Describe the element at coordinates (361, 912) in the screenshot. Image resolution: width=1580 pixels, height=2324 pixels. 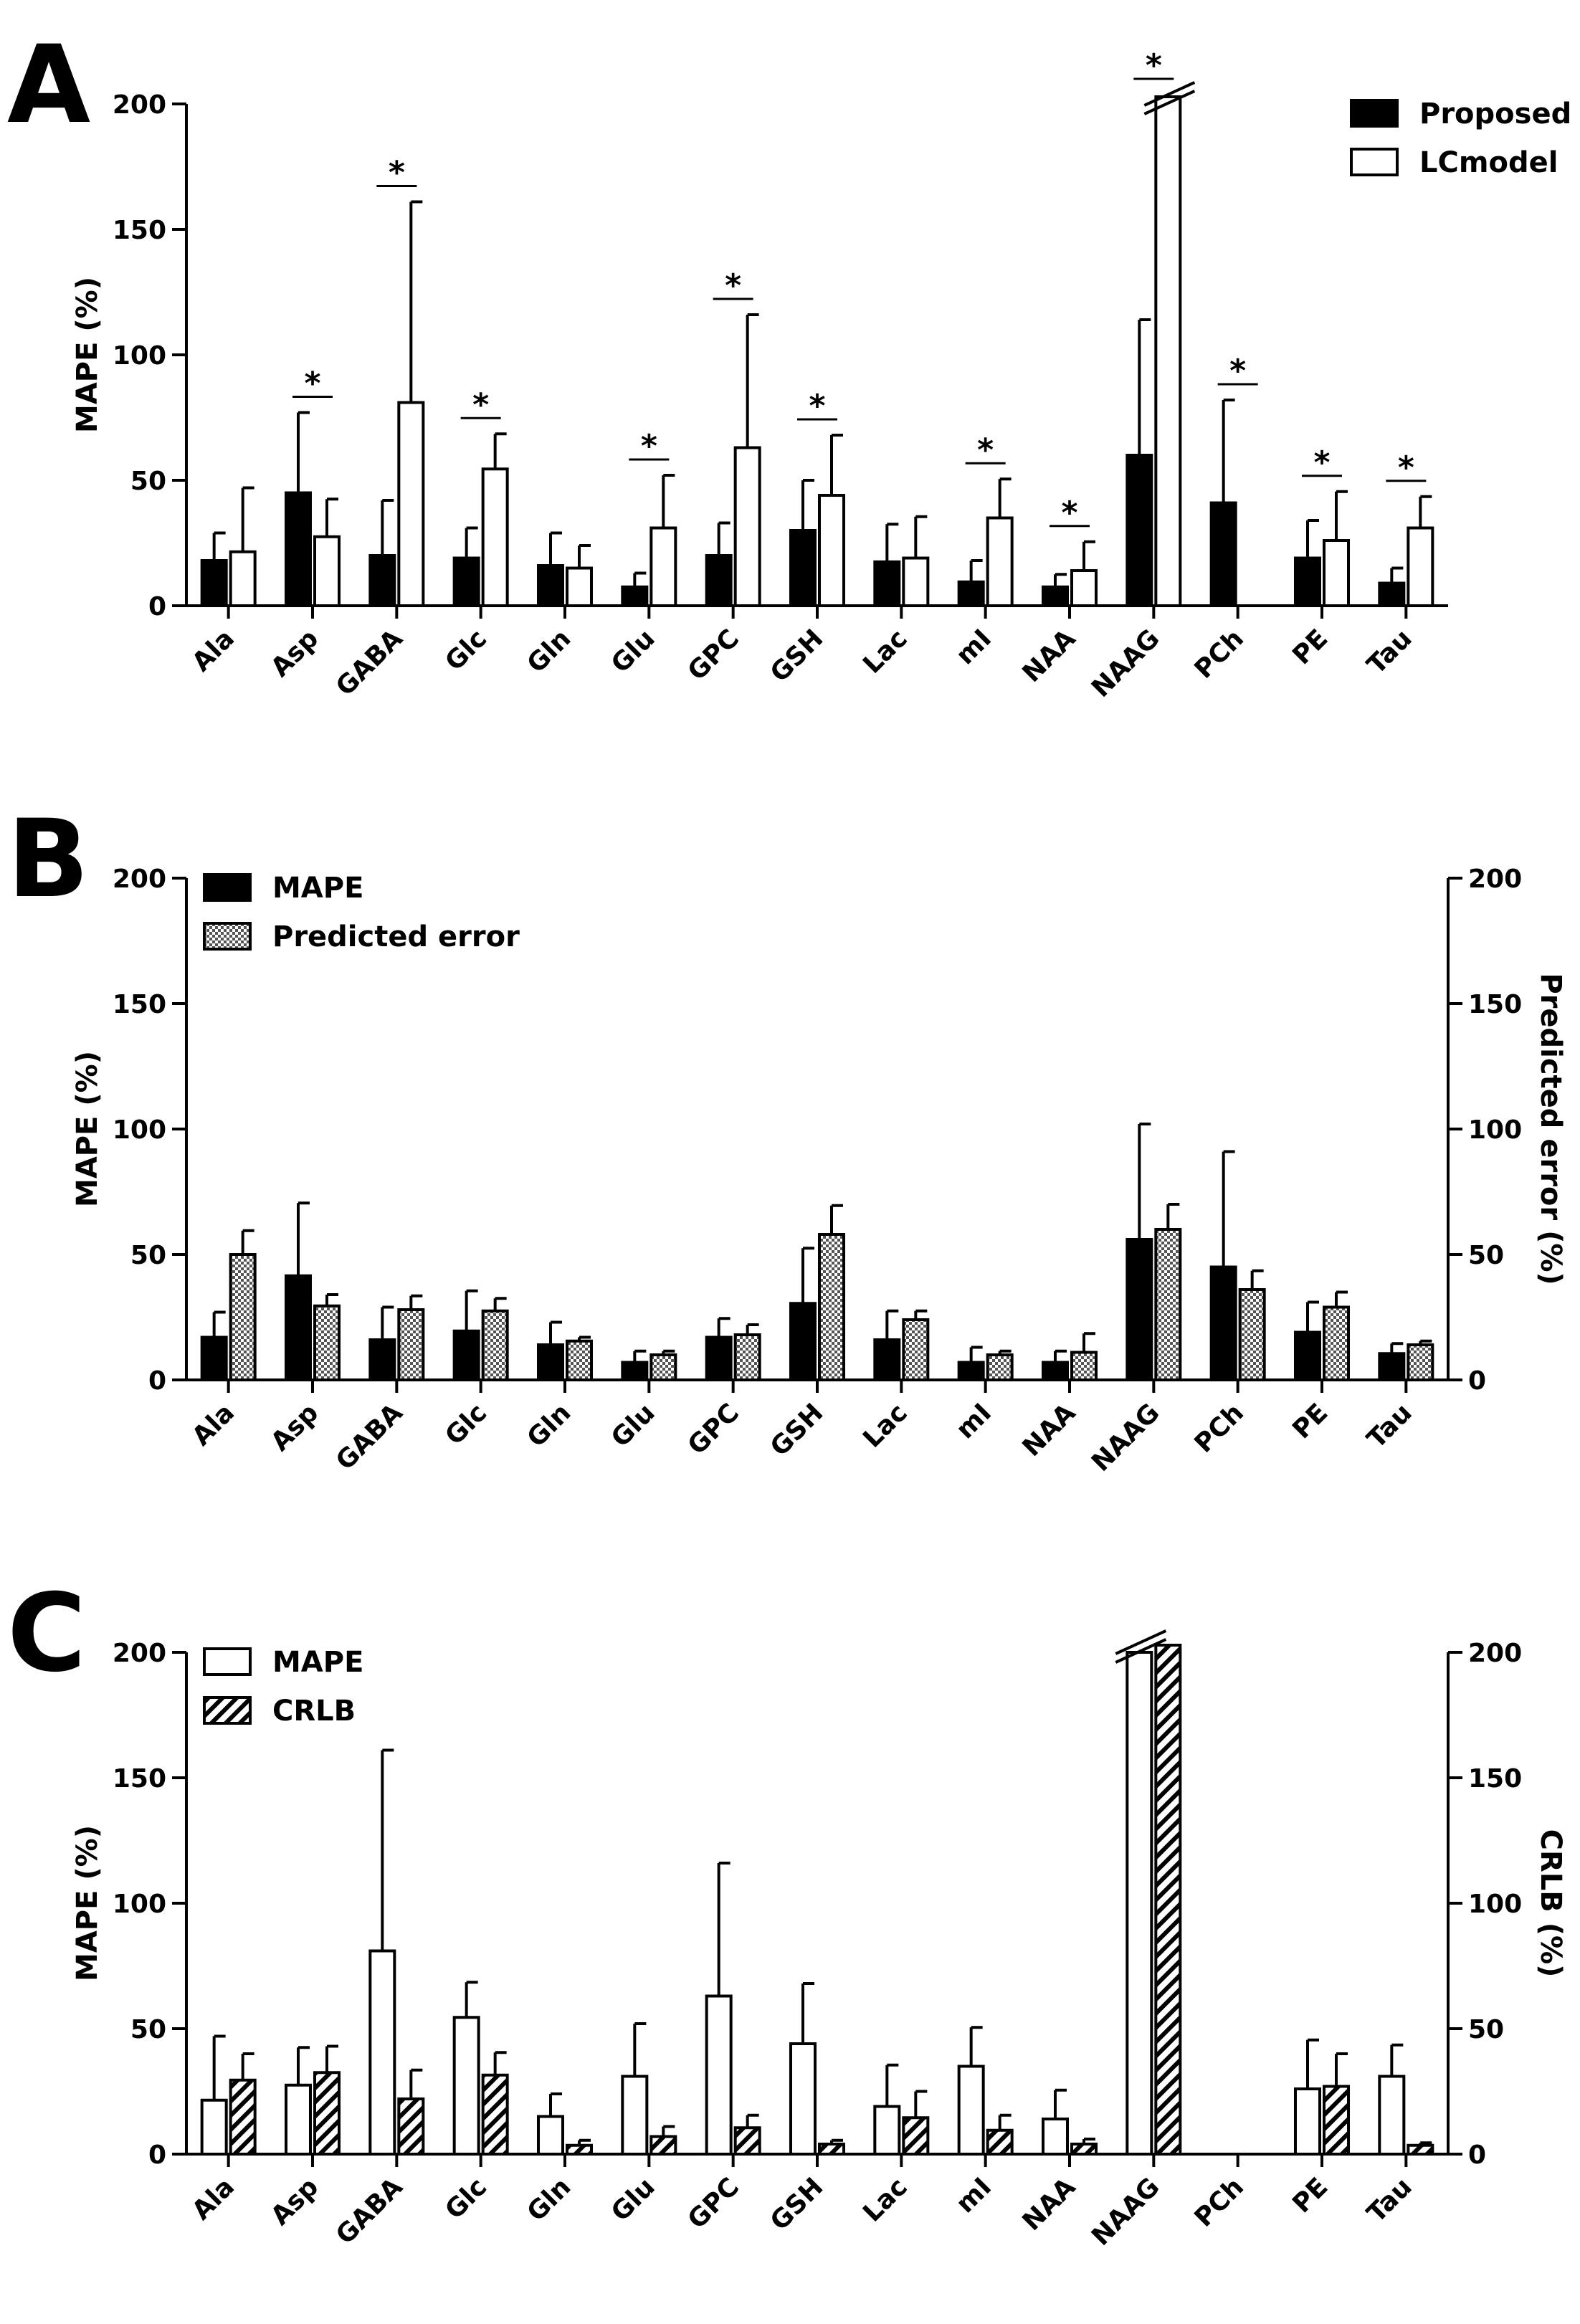
I see `legend: MAPE Predicted error` at that location.